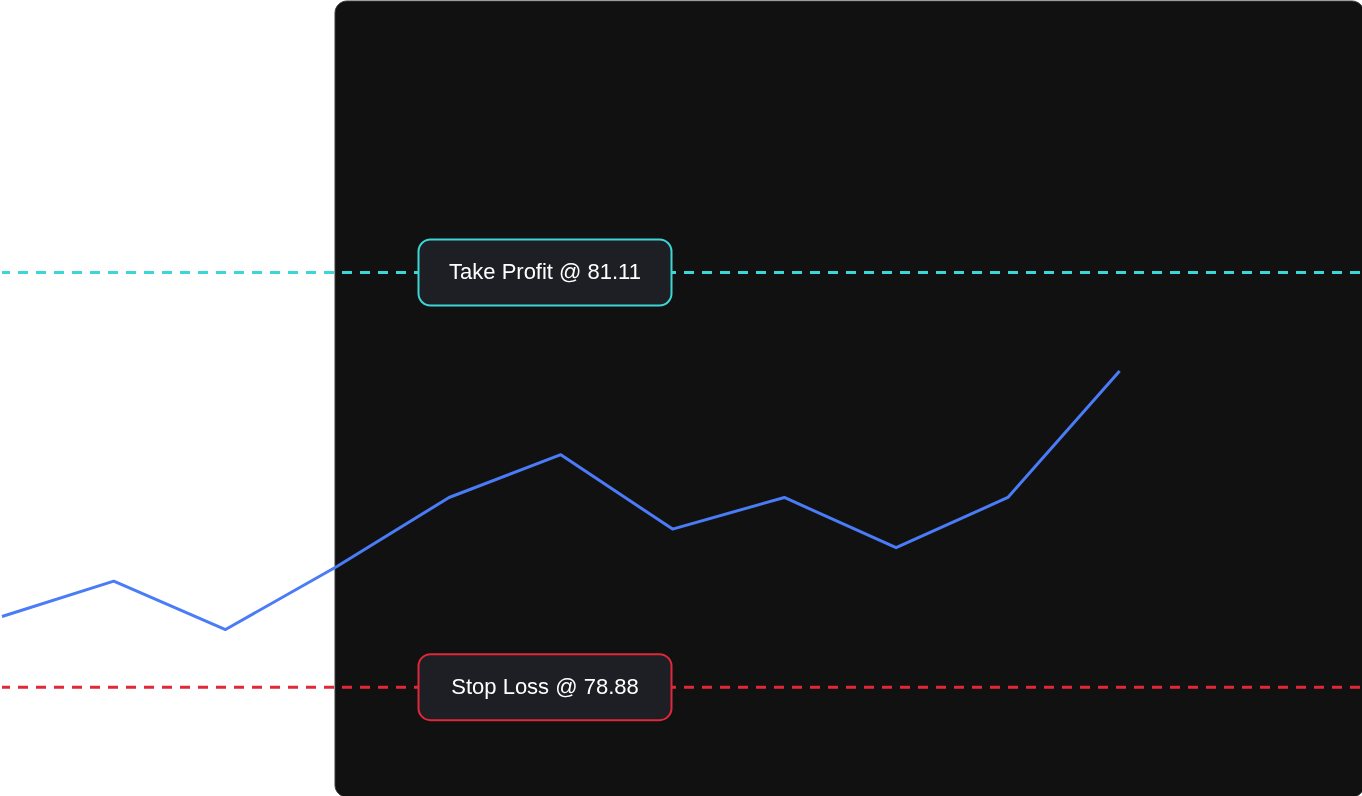 This screenshot has height=796, width=1362. Describe the element at coordinates (545, 687) in the screenshot. I see `y-tick-label: Stop Loss @ 78.88` at that location.